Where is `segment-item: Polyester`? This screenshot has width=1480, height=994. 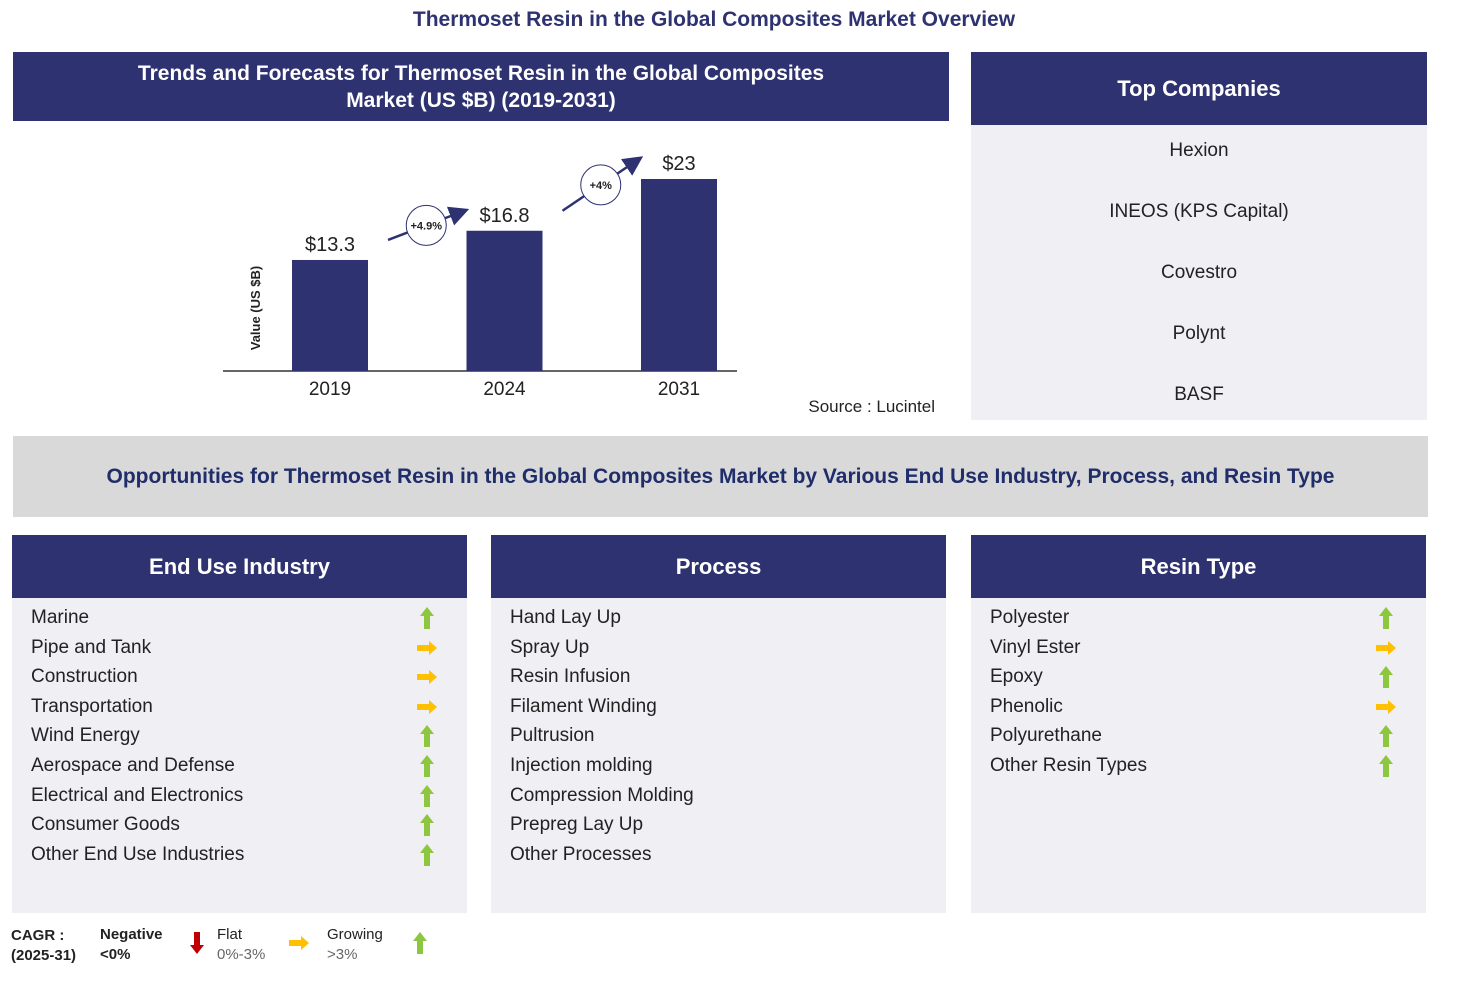 segment-item: Polyester is located at coordinates (1030, 617).